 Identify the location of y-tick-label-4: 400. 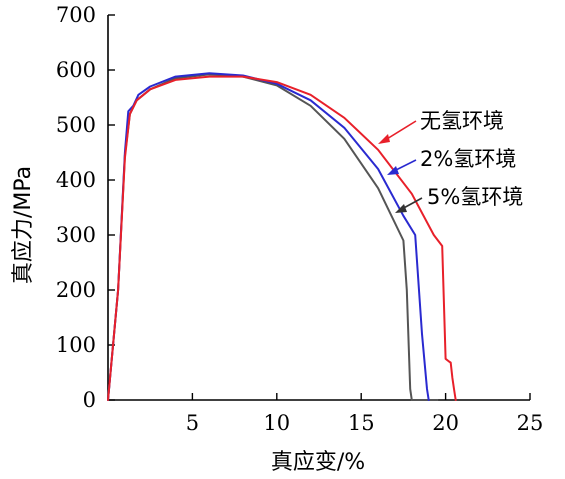
(76, 180).